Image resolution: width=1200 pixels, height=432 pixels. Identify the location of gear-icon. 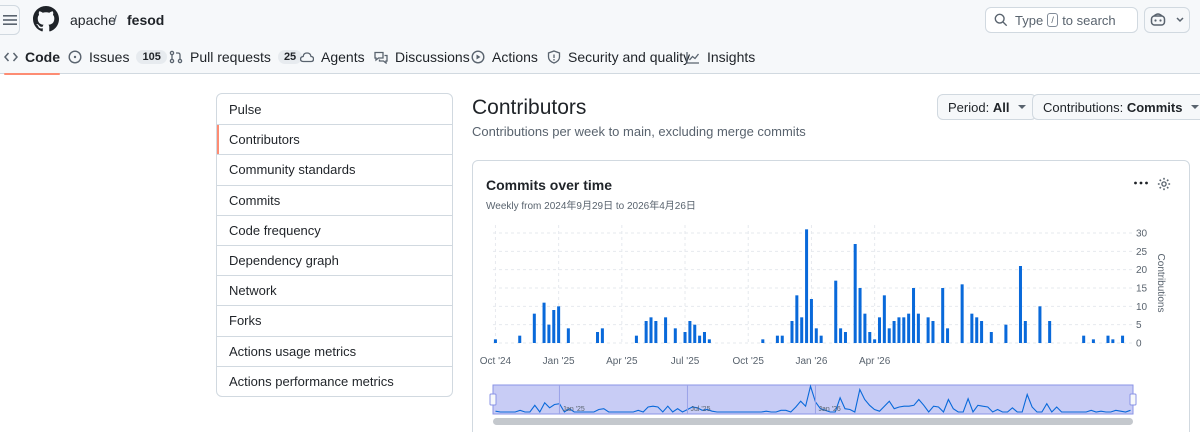
(1164, 184).